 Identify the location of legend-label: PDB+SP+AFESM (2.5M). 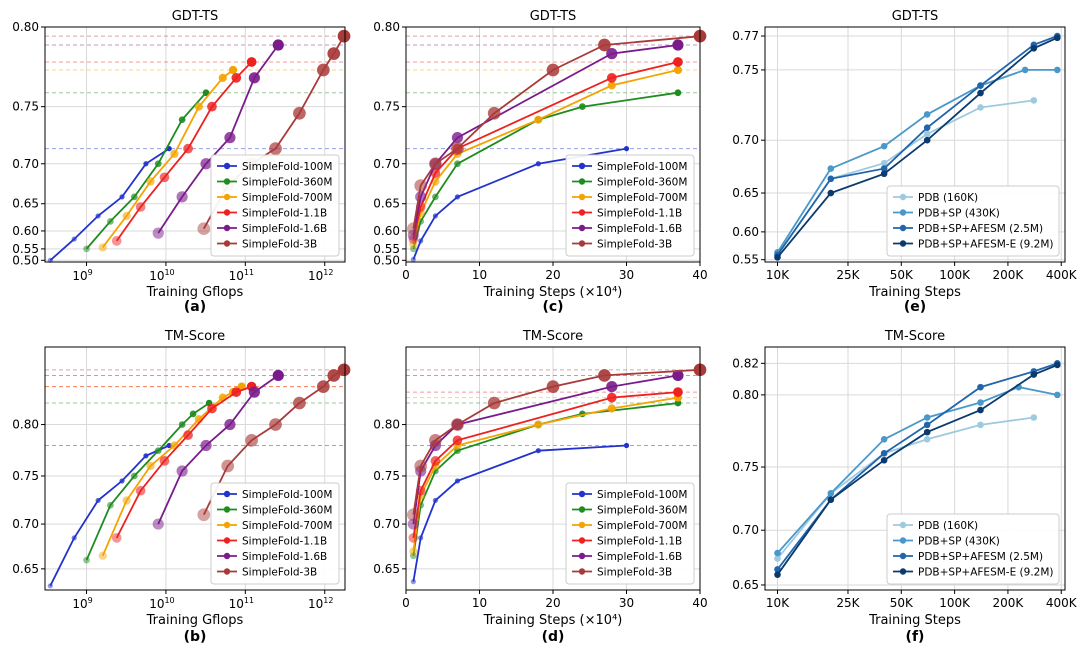
(980, 557).